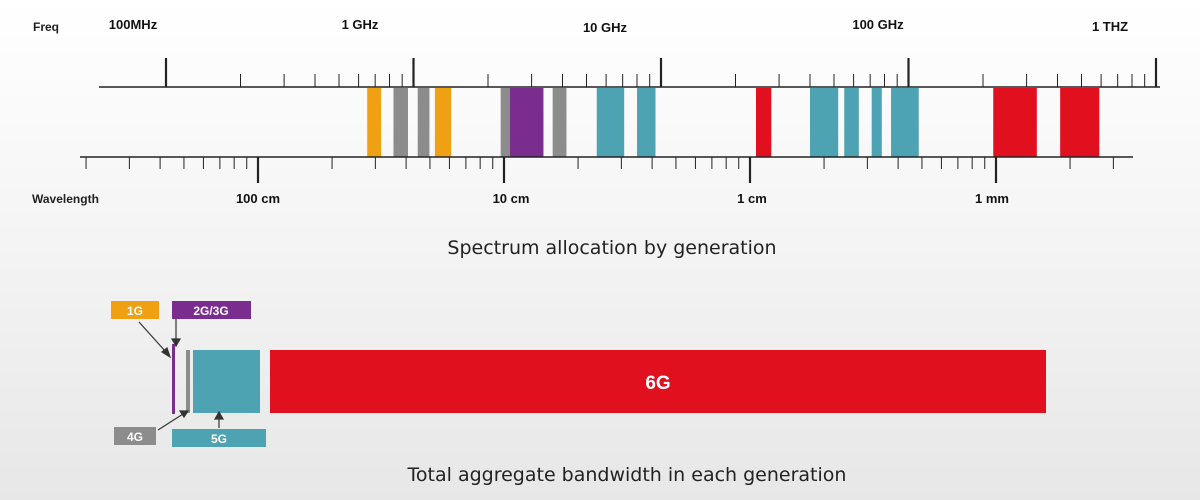 The width and height of the screenshot is (1200, 500). Describe the element at coordinates (219, 415) in the screenshot. I see `arrow-5g-head` at that location.